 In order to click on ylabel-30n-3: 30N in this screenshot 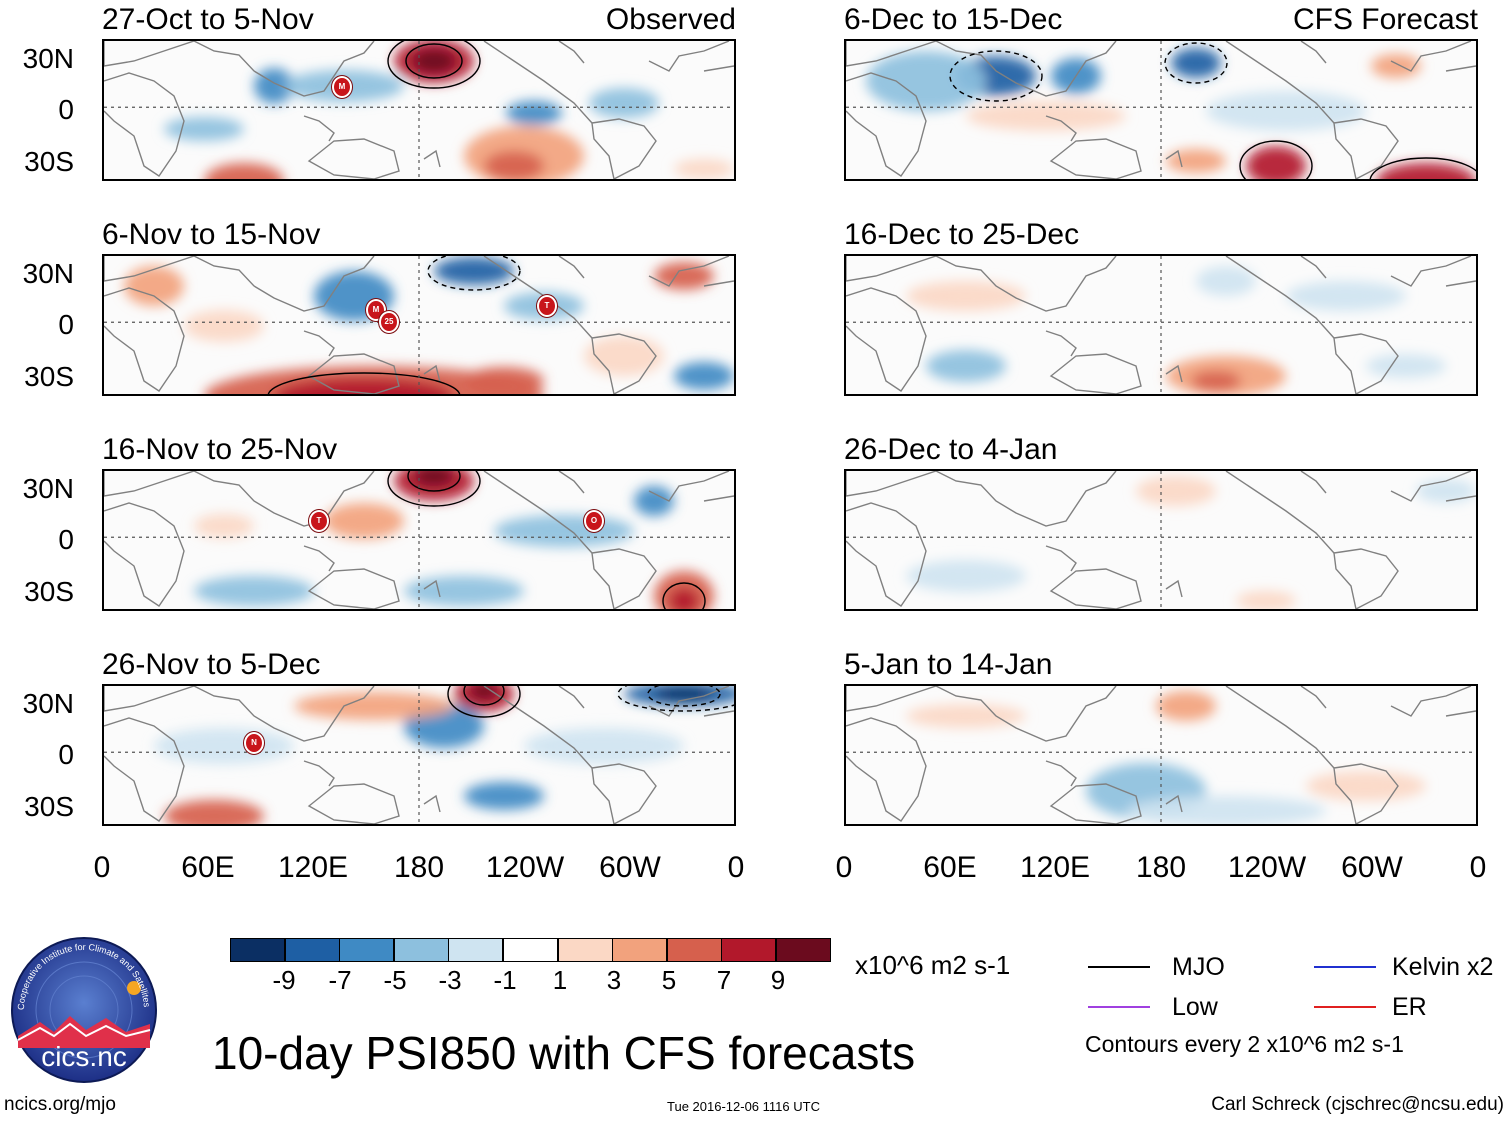, I will do `click(48, 488)`.